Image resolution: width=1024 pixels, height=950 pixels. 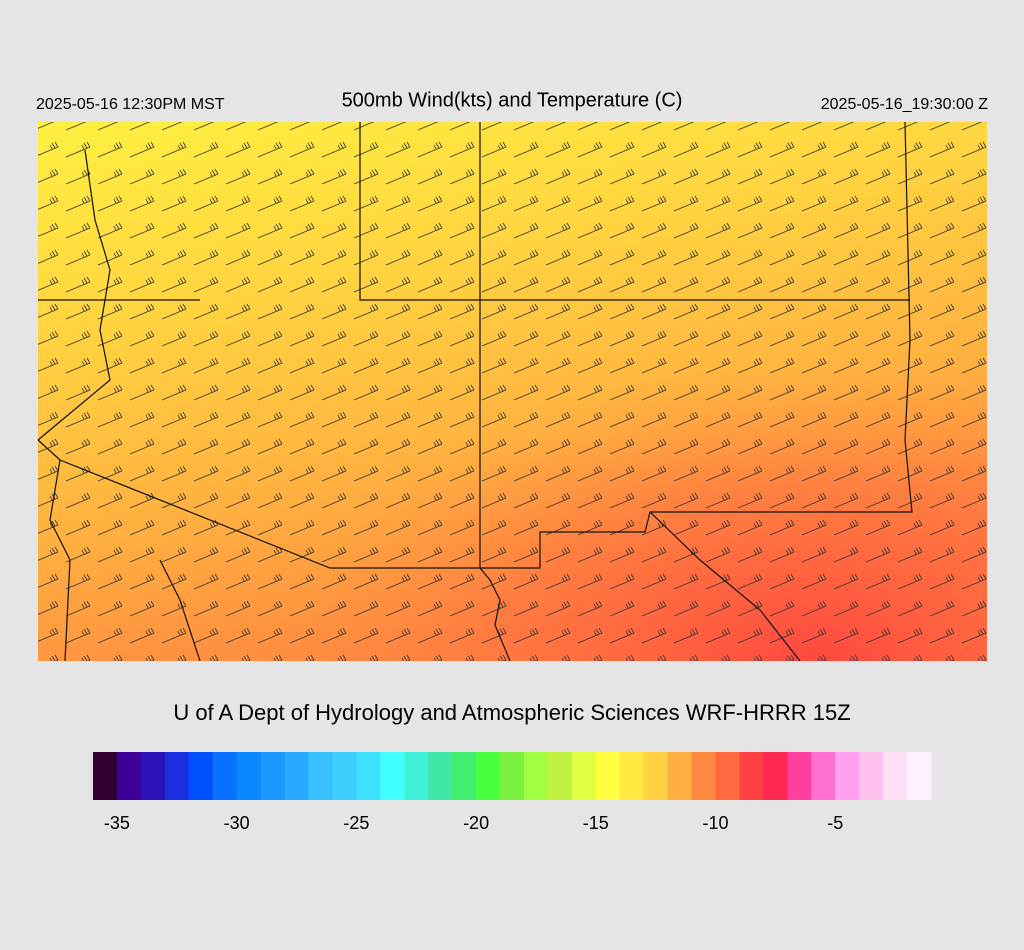 What do you see at coordinates (356, 823) in the screenshot?
I see `colorbar-tick-label: -25` at bounding box center [356, 823].